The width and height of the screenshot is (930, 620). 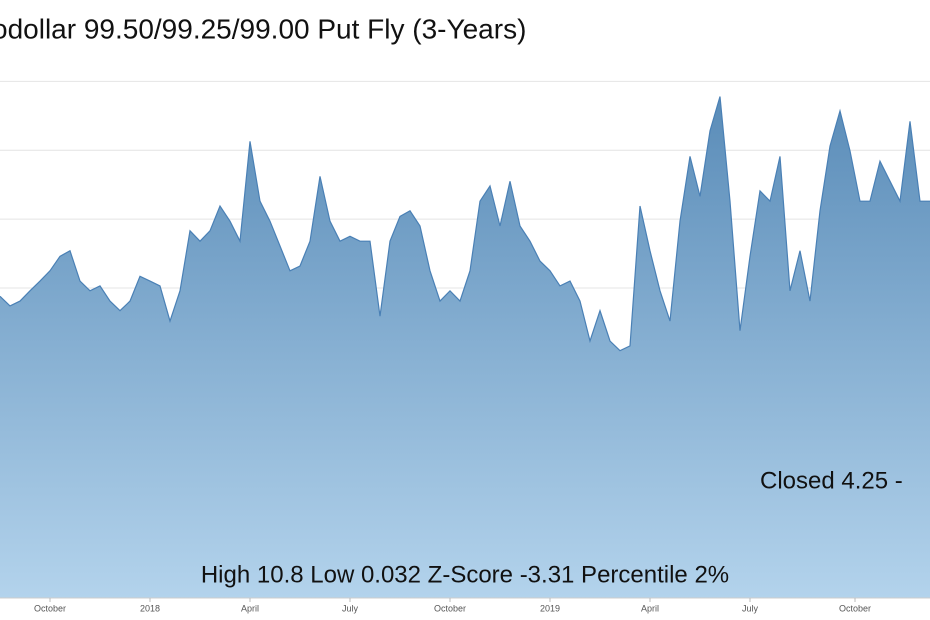 I want to click on annotation: Closed 4.25 -, so click(x=831, y=480).